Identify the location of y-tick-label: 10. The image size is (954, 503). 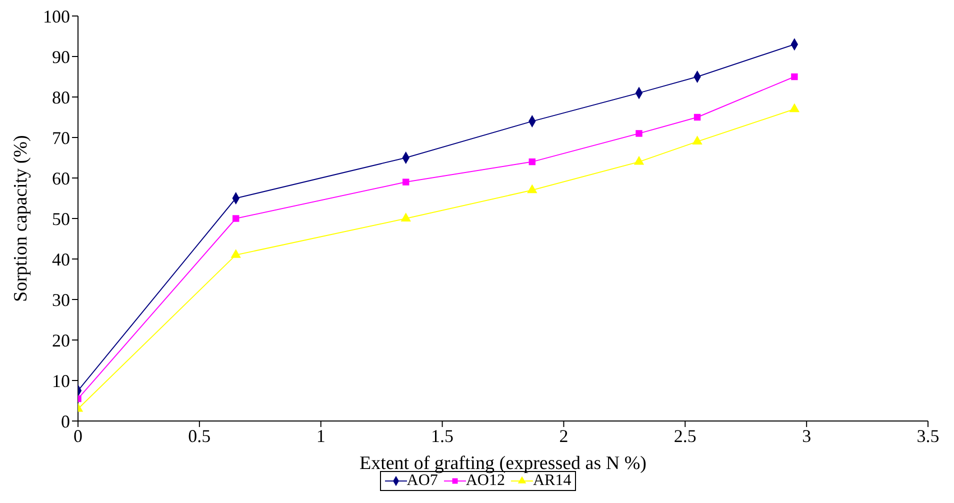
(61, 380).